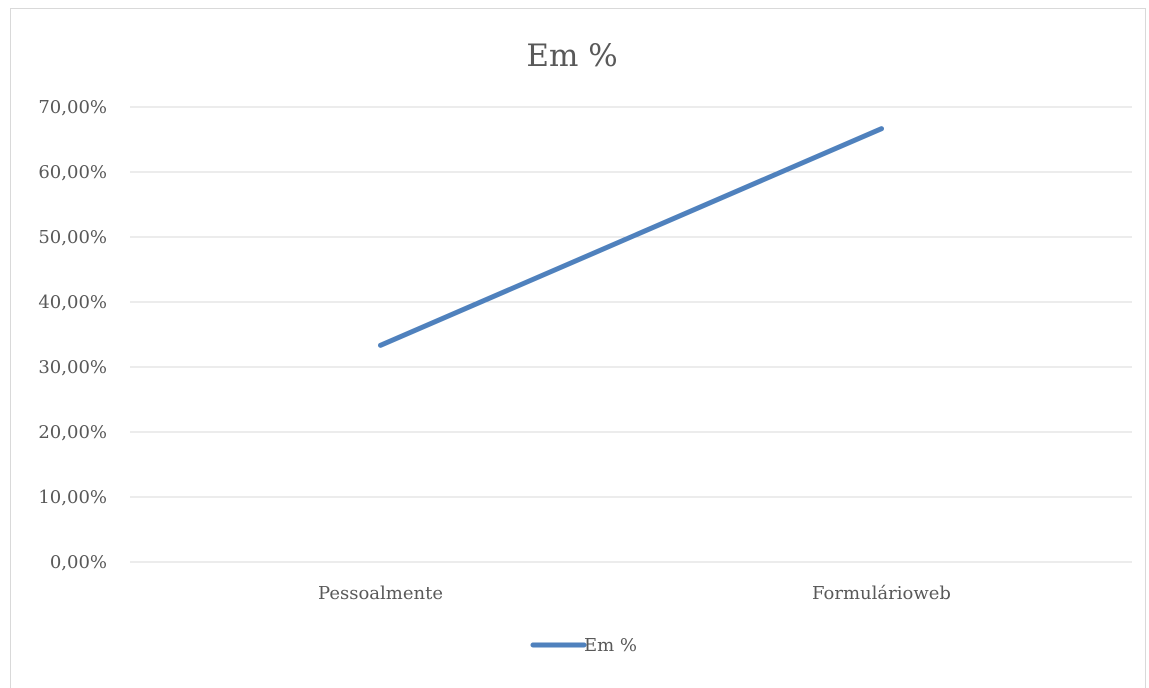  Describe the element at coordinates (380, 593) in the screenshot. I see `x-tick-label: Pessoalmente` at that location.